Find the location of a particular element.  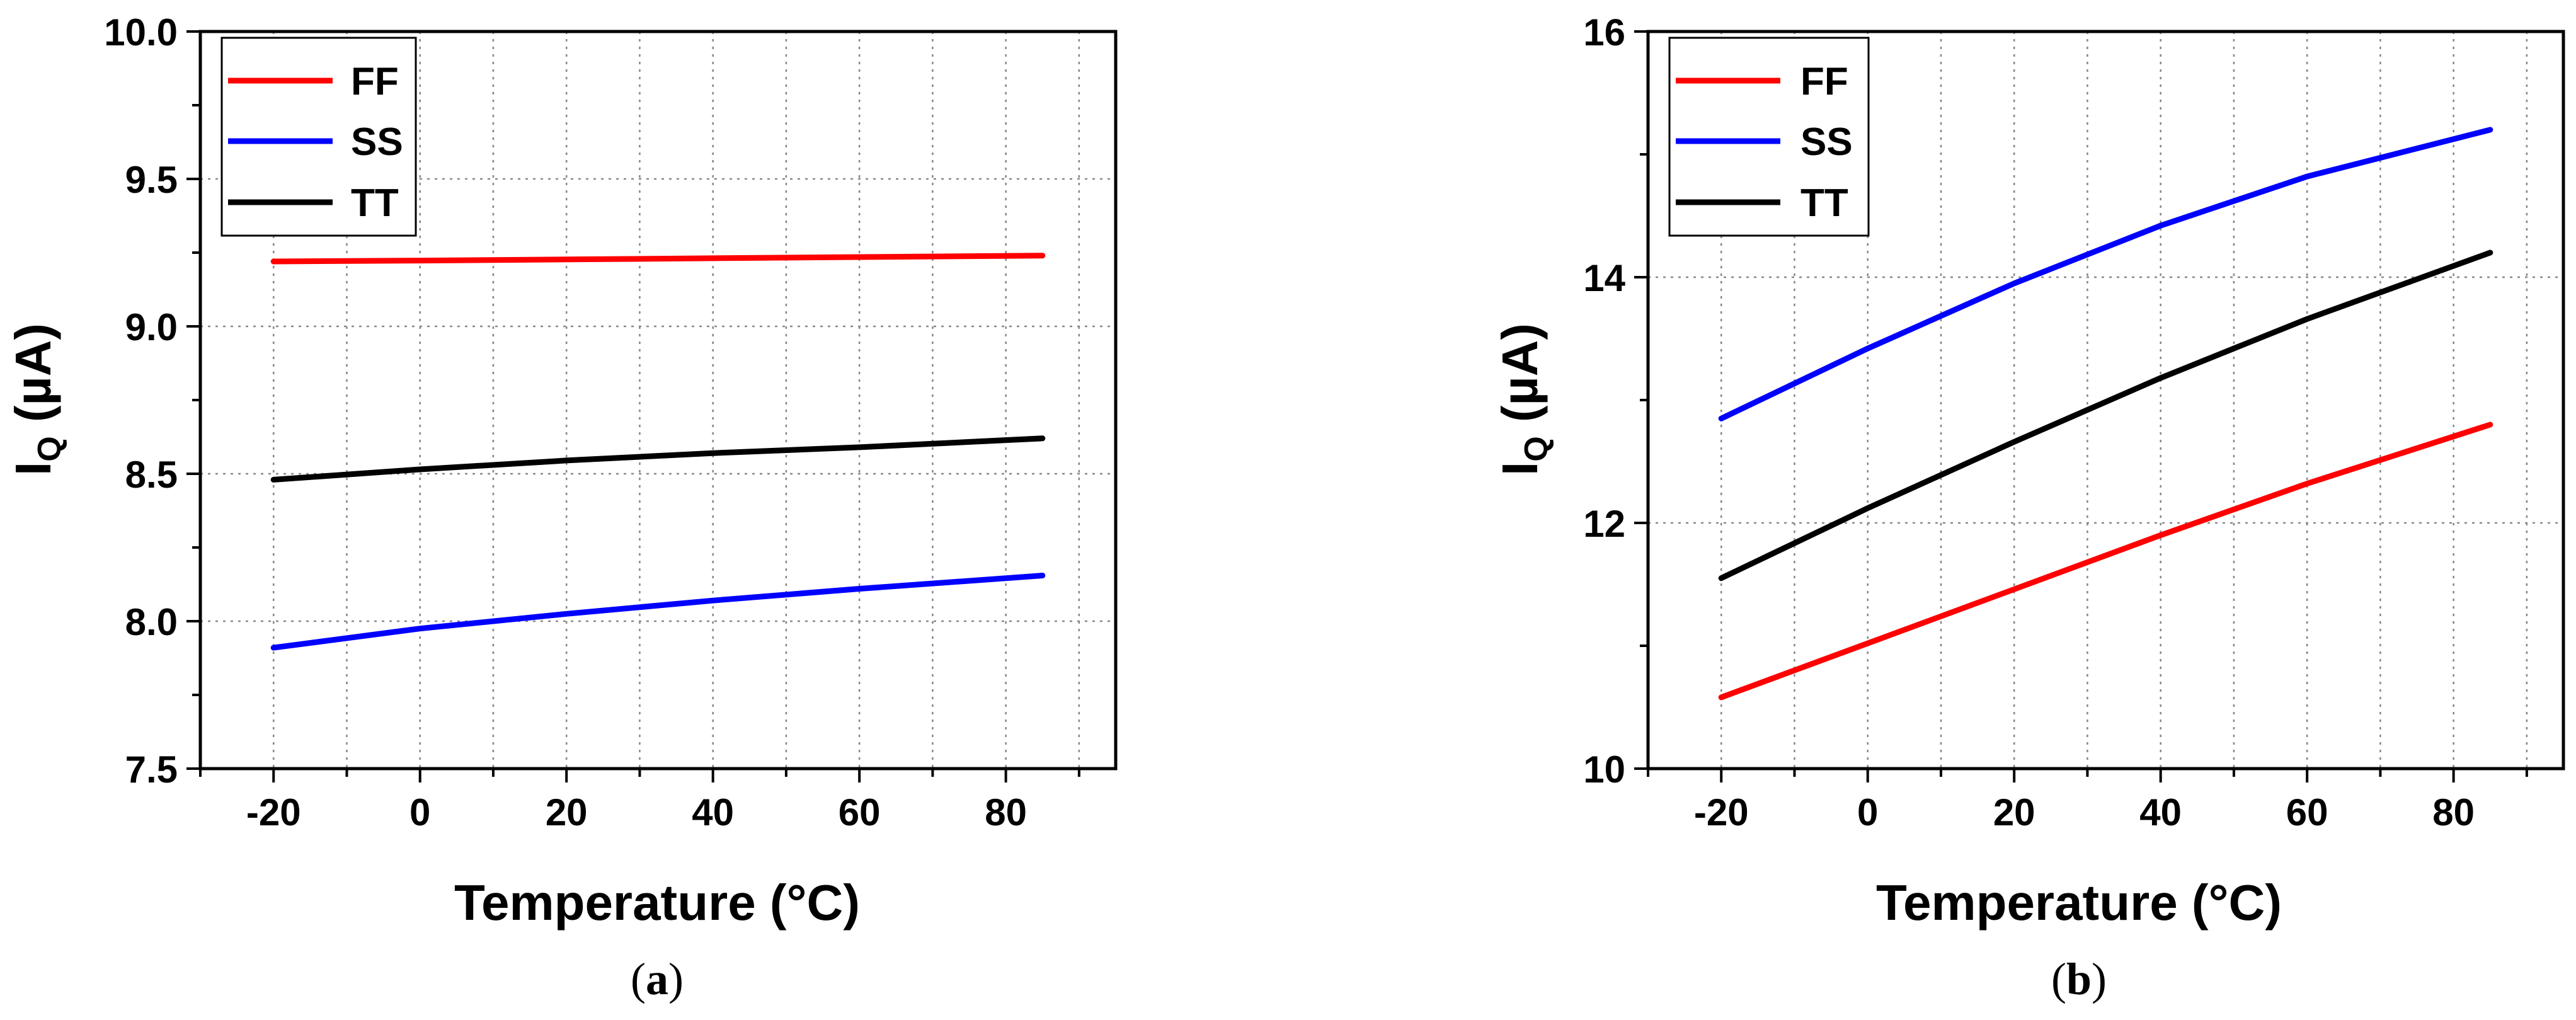

panel-a-y-tick-label: 9.0 is located at coordinates (151, 327).